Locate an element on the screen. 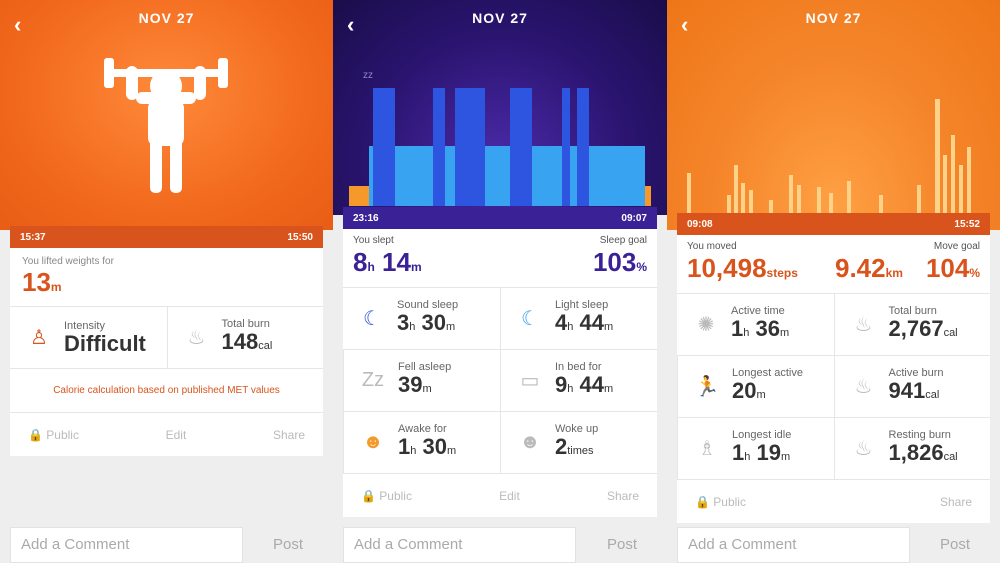 The image size is (1000, 563). move-time-bar: 09:08 15:52 is located at coordinates (833, 224).